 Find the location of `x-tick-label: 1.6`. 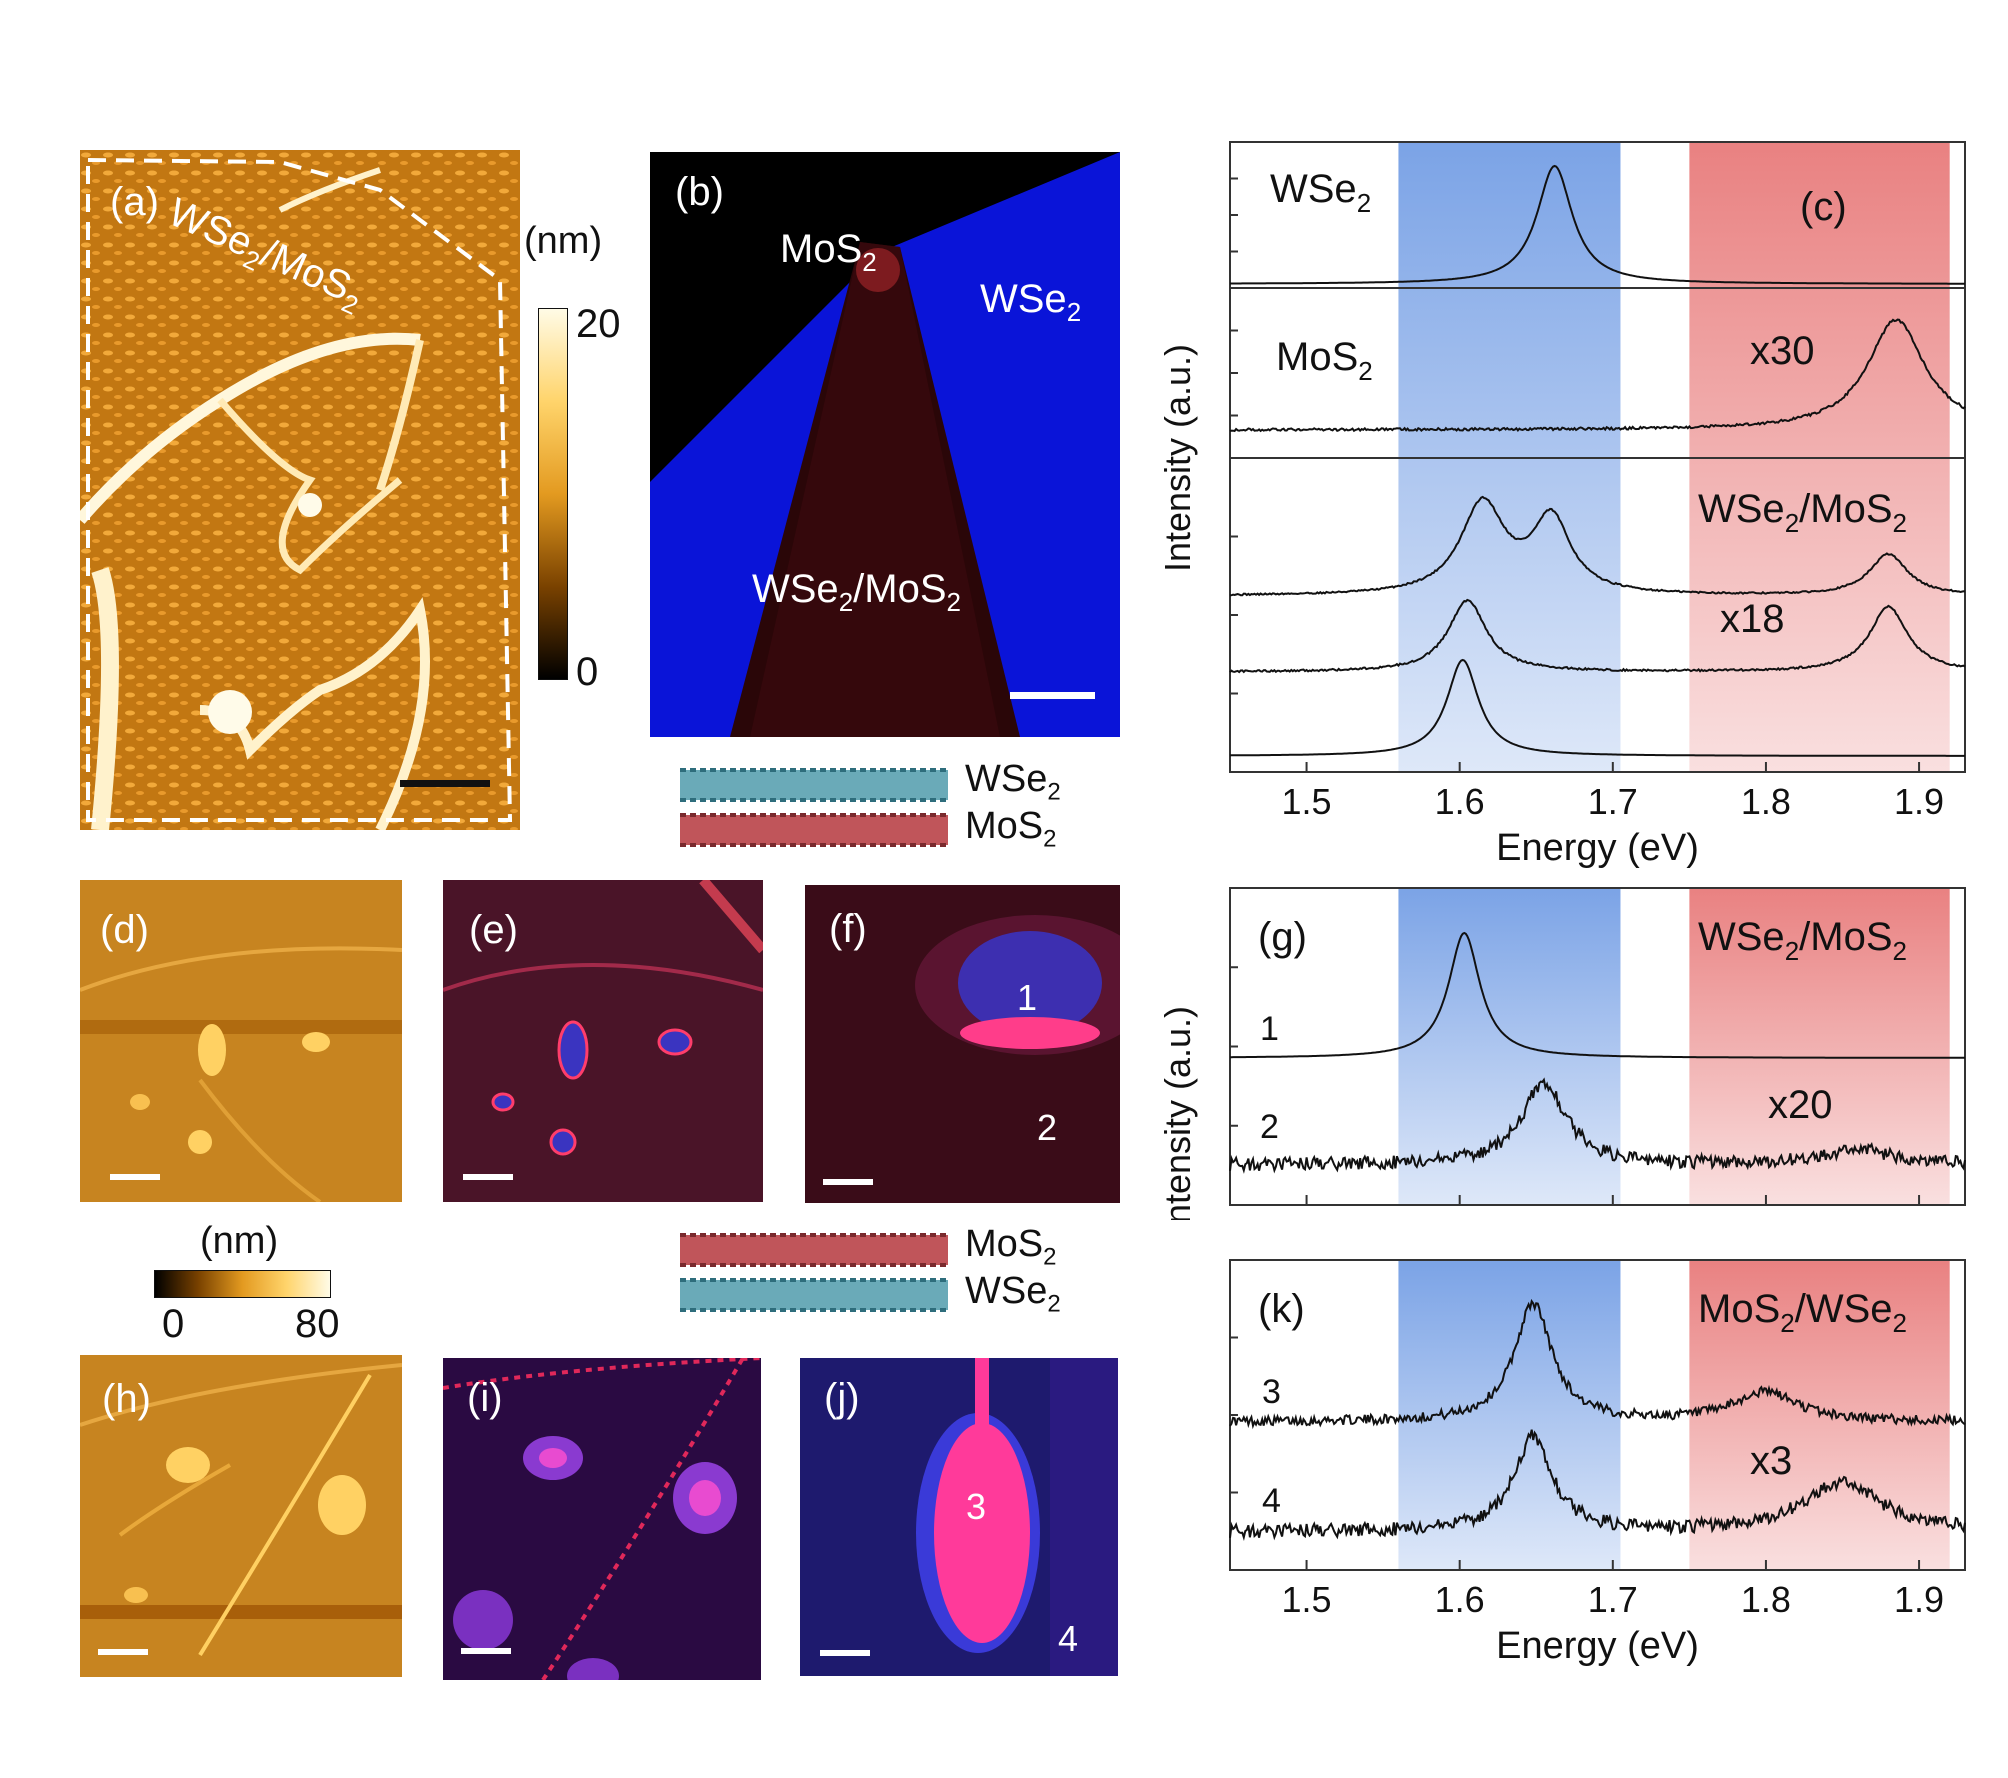

x-tick-label: 1.6 is located at coordinates (1460, 801).